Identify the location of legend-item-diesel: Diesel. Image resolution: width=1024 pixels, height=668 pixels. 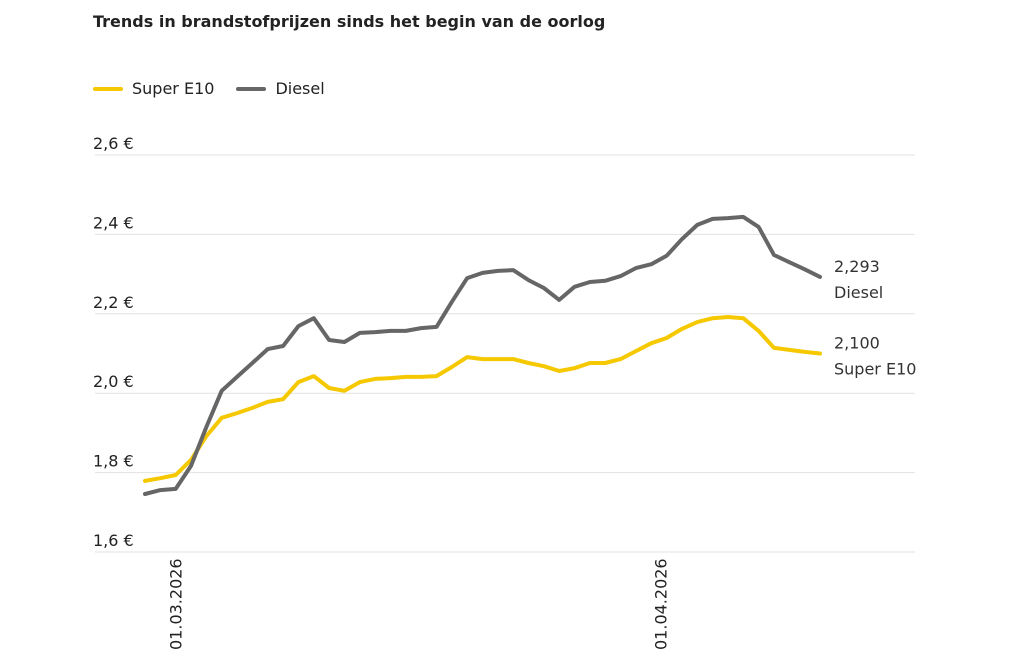
(280, 88).